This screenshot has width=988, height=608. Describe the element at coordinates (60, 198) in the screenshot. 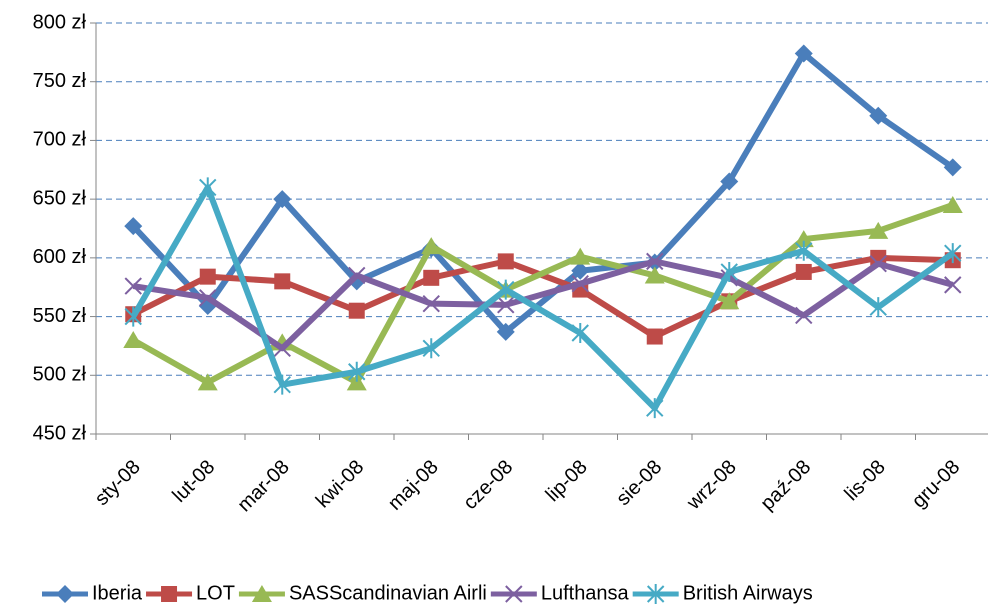

I see `y-tick-label: 650 zł` at that location.